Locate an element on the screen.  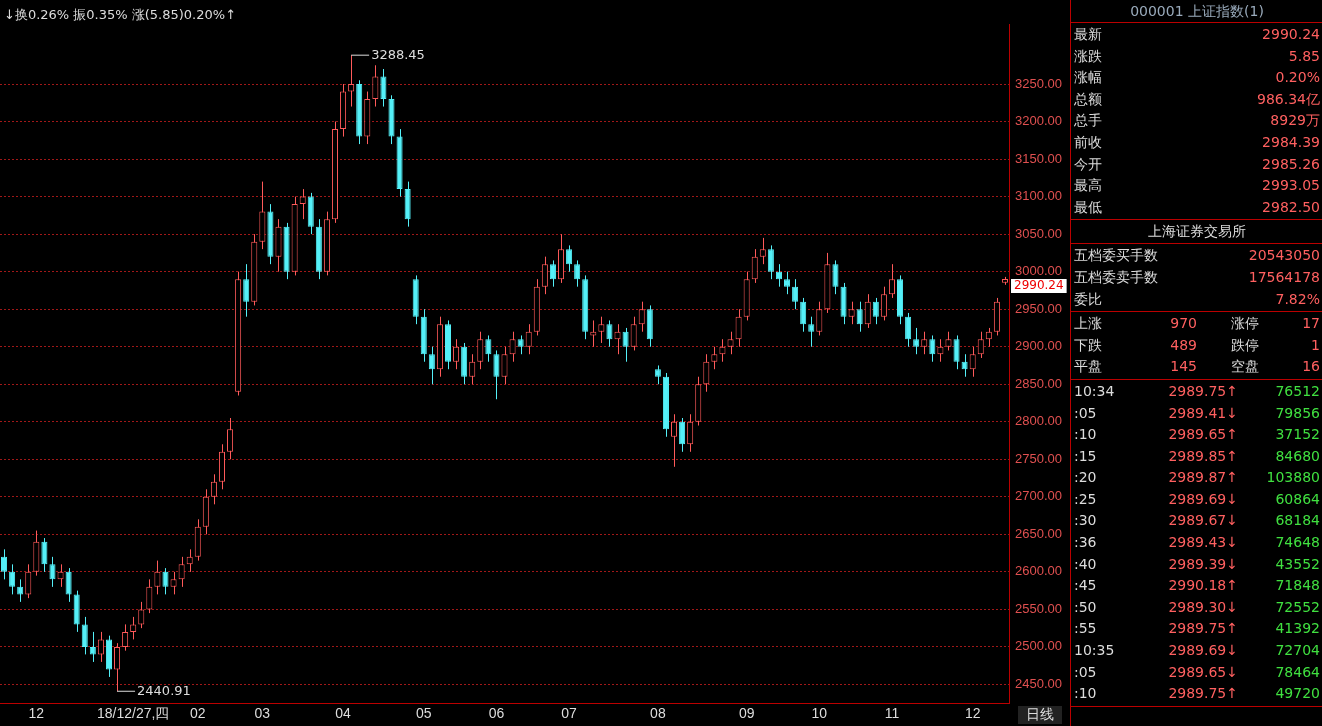
text: 2982.50 is located at coordinates (1290, 207).